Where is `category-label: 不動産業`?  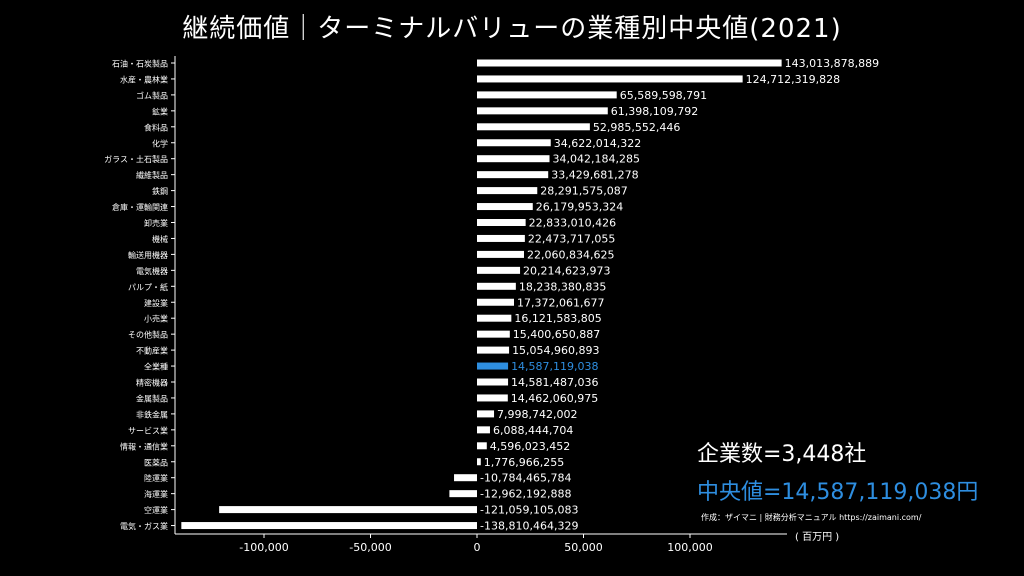
category-label: 不動産業 is located at coordinates (152, 351).